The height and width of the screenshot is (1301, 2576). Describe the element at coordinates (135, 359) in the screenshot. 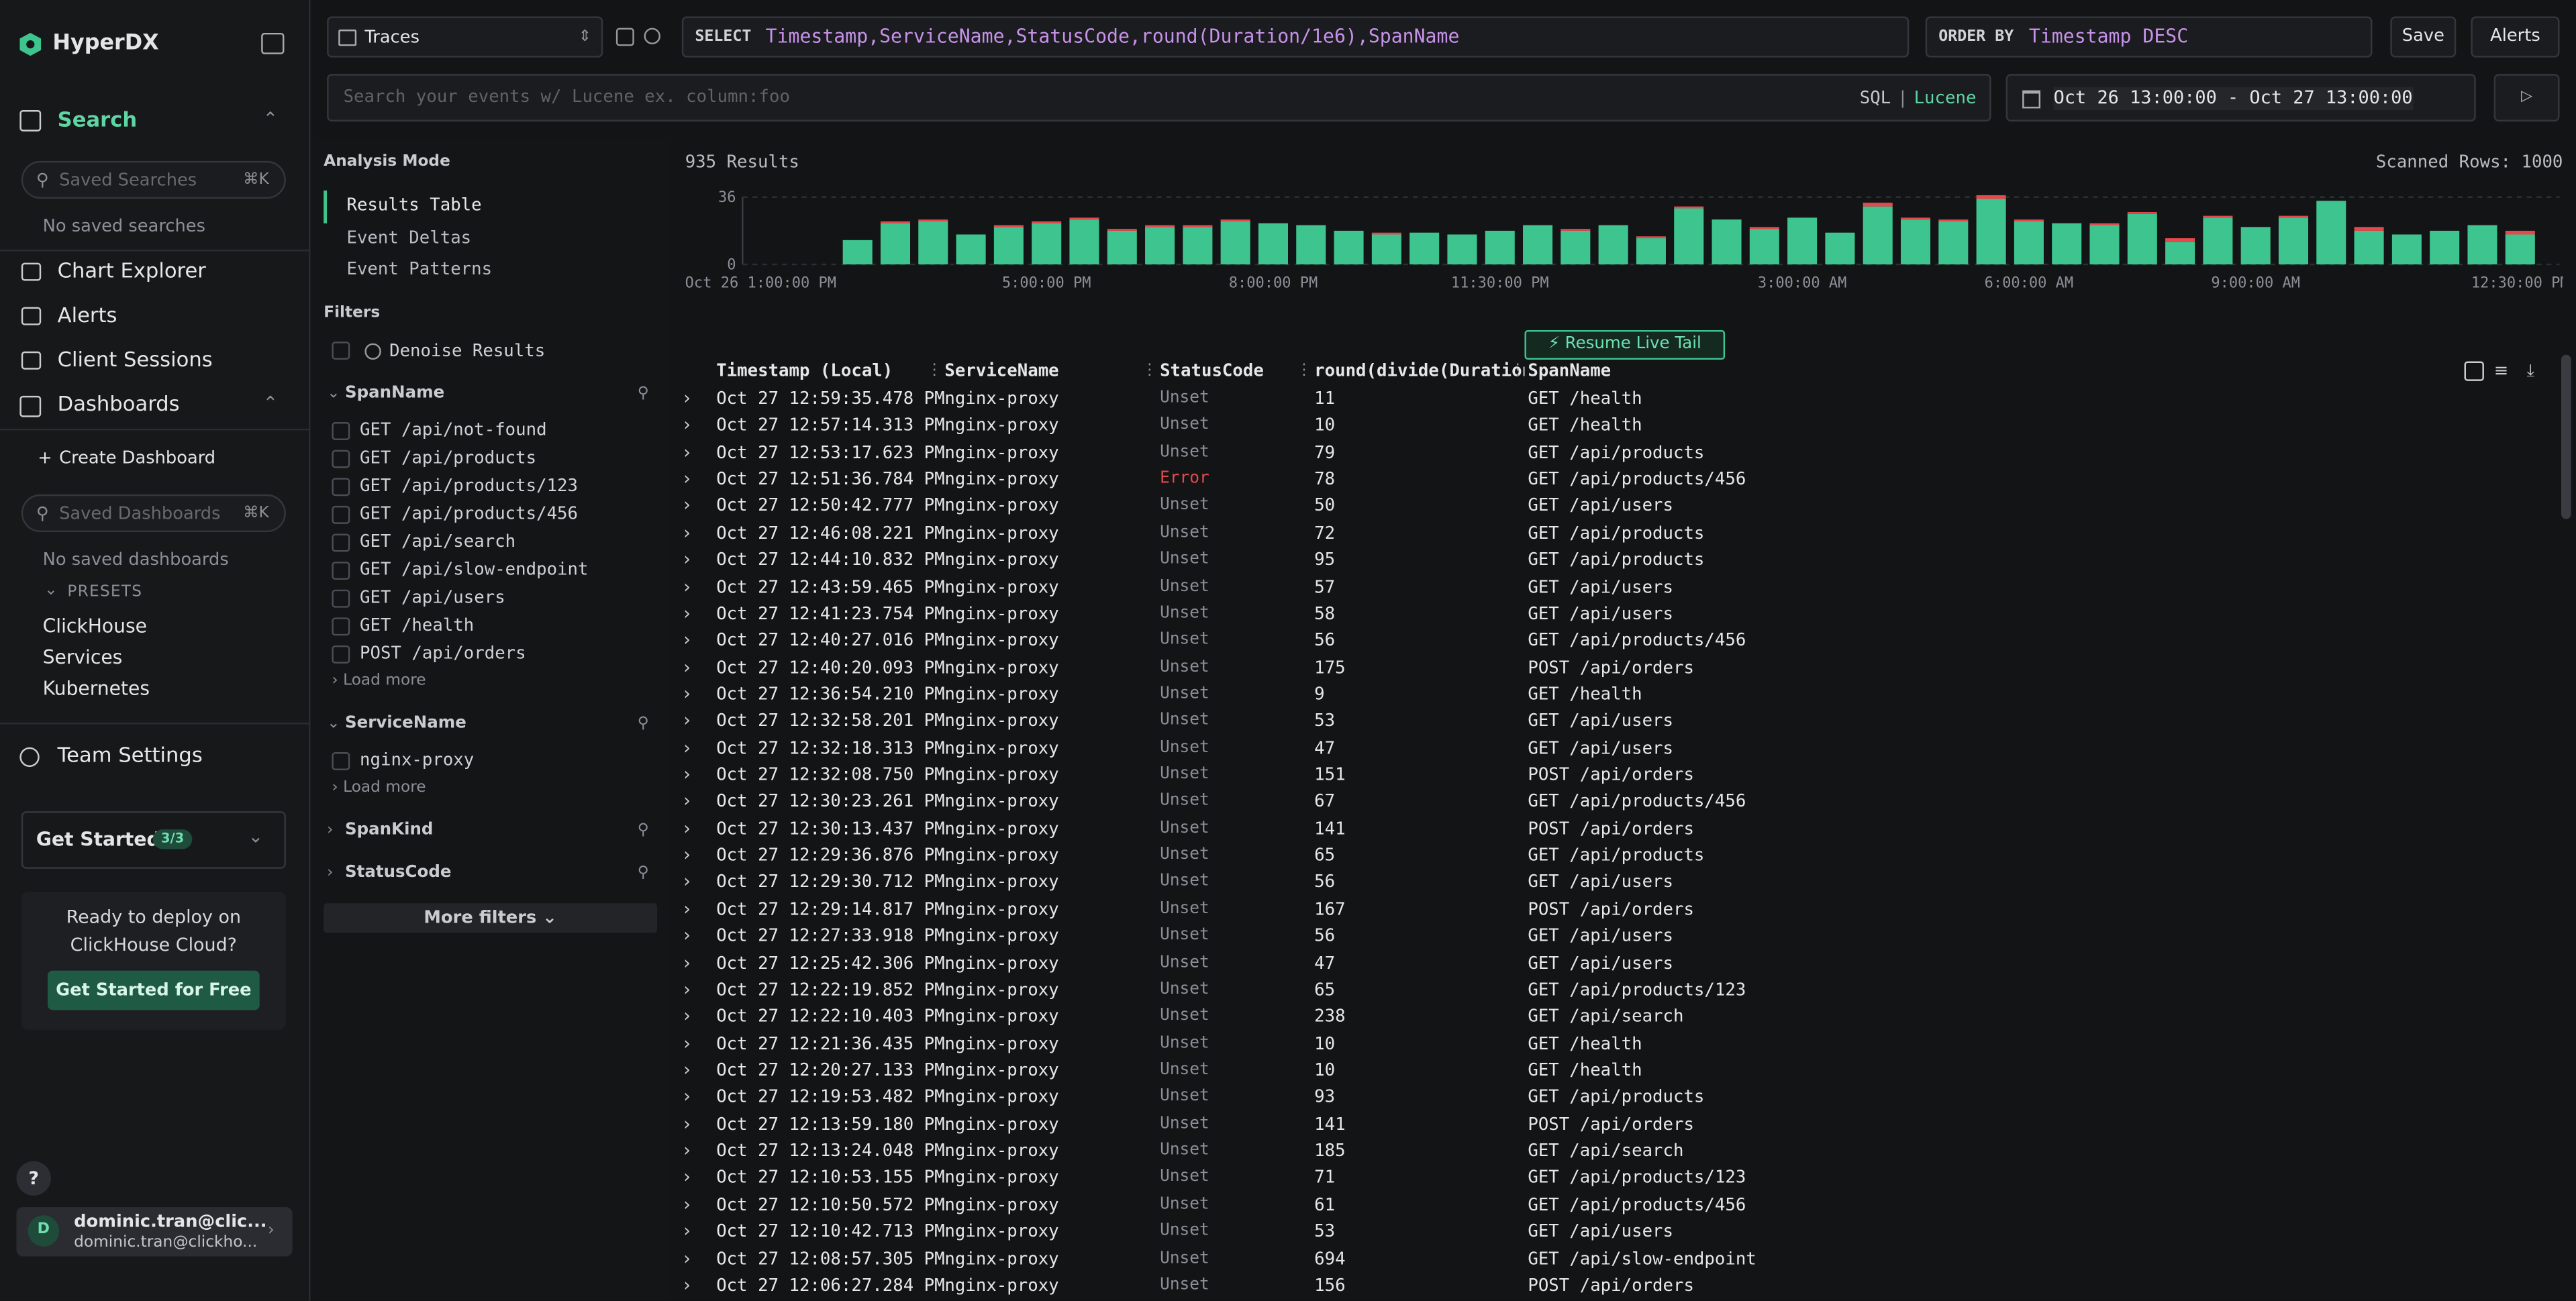

I see `nav-item: Client Sessions` at that location.